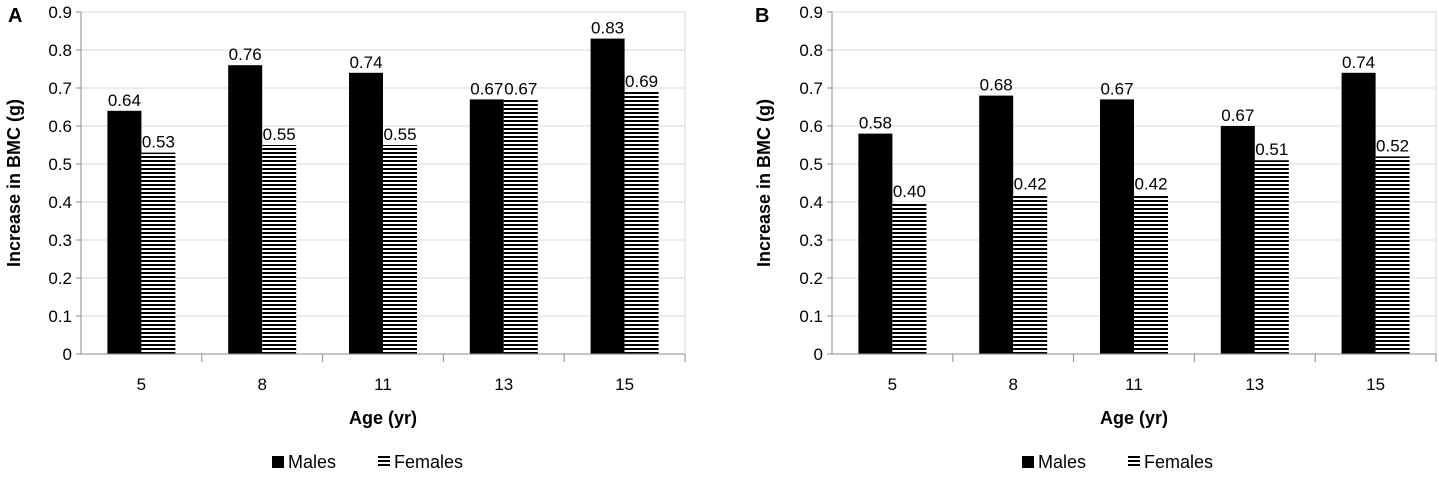  Describe the element at coordinates (811, 88) in the screenshot. I see `panel-b-y-tick-label: 0.7` at that location.